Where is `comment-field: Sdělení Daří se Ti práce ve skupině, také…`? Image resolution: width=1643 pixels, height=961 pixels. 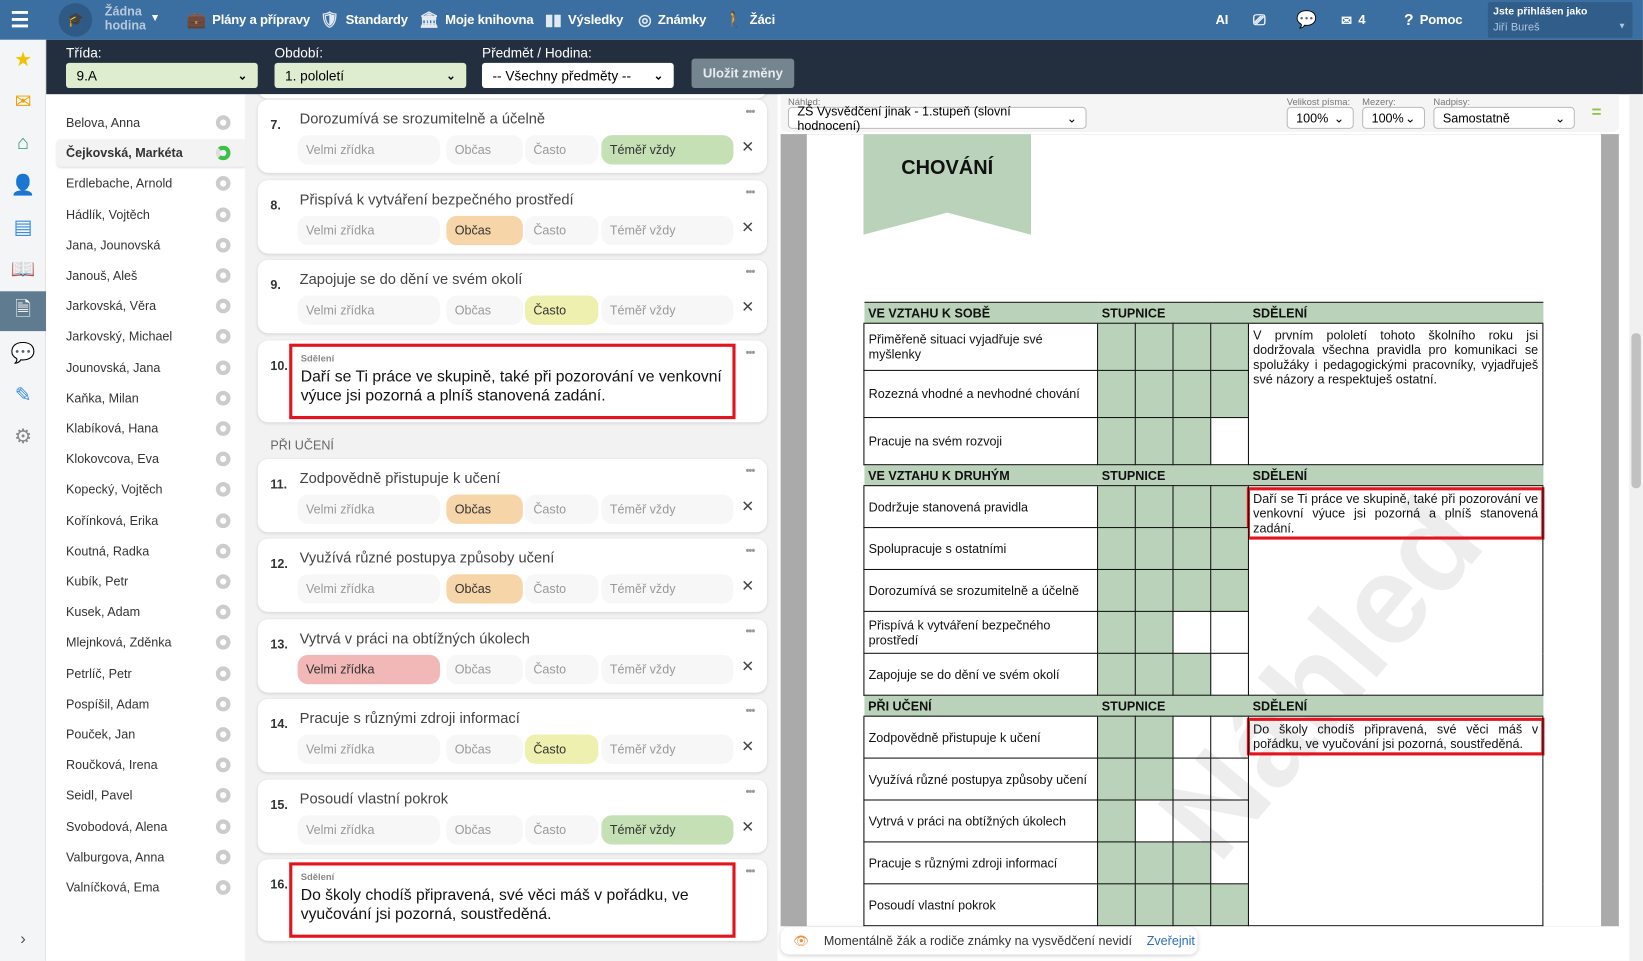
comment-field: Sdělení Daří se Ti práce ve skupině, také… is located at coordinates (512, 381).